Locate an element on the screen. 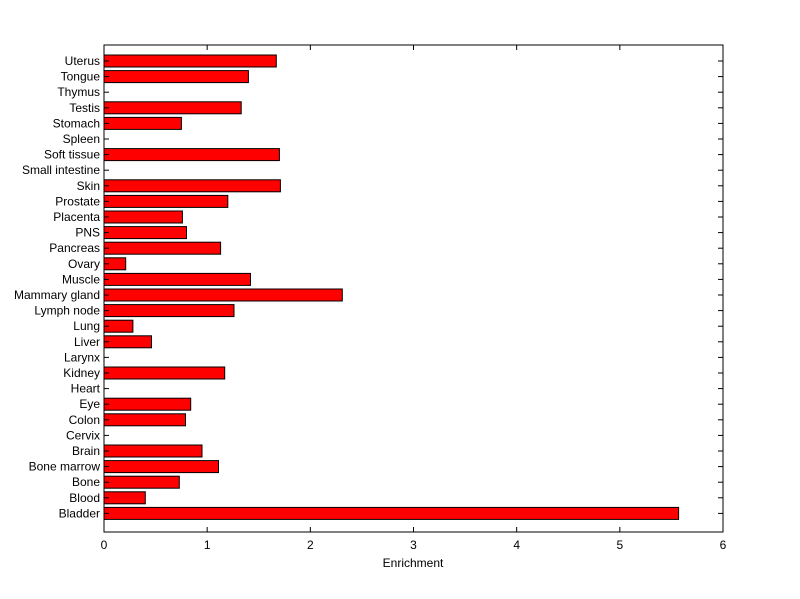 This screenshot has width=800, height=599. y-tick-label-heart: Heart is located at coordinates (86, 389).